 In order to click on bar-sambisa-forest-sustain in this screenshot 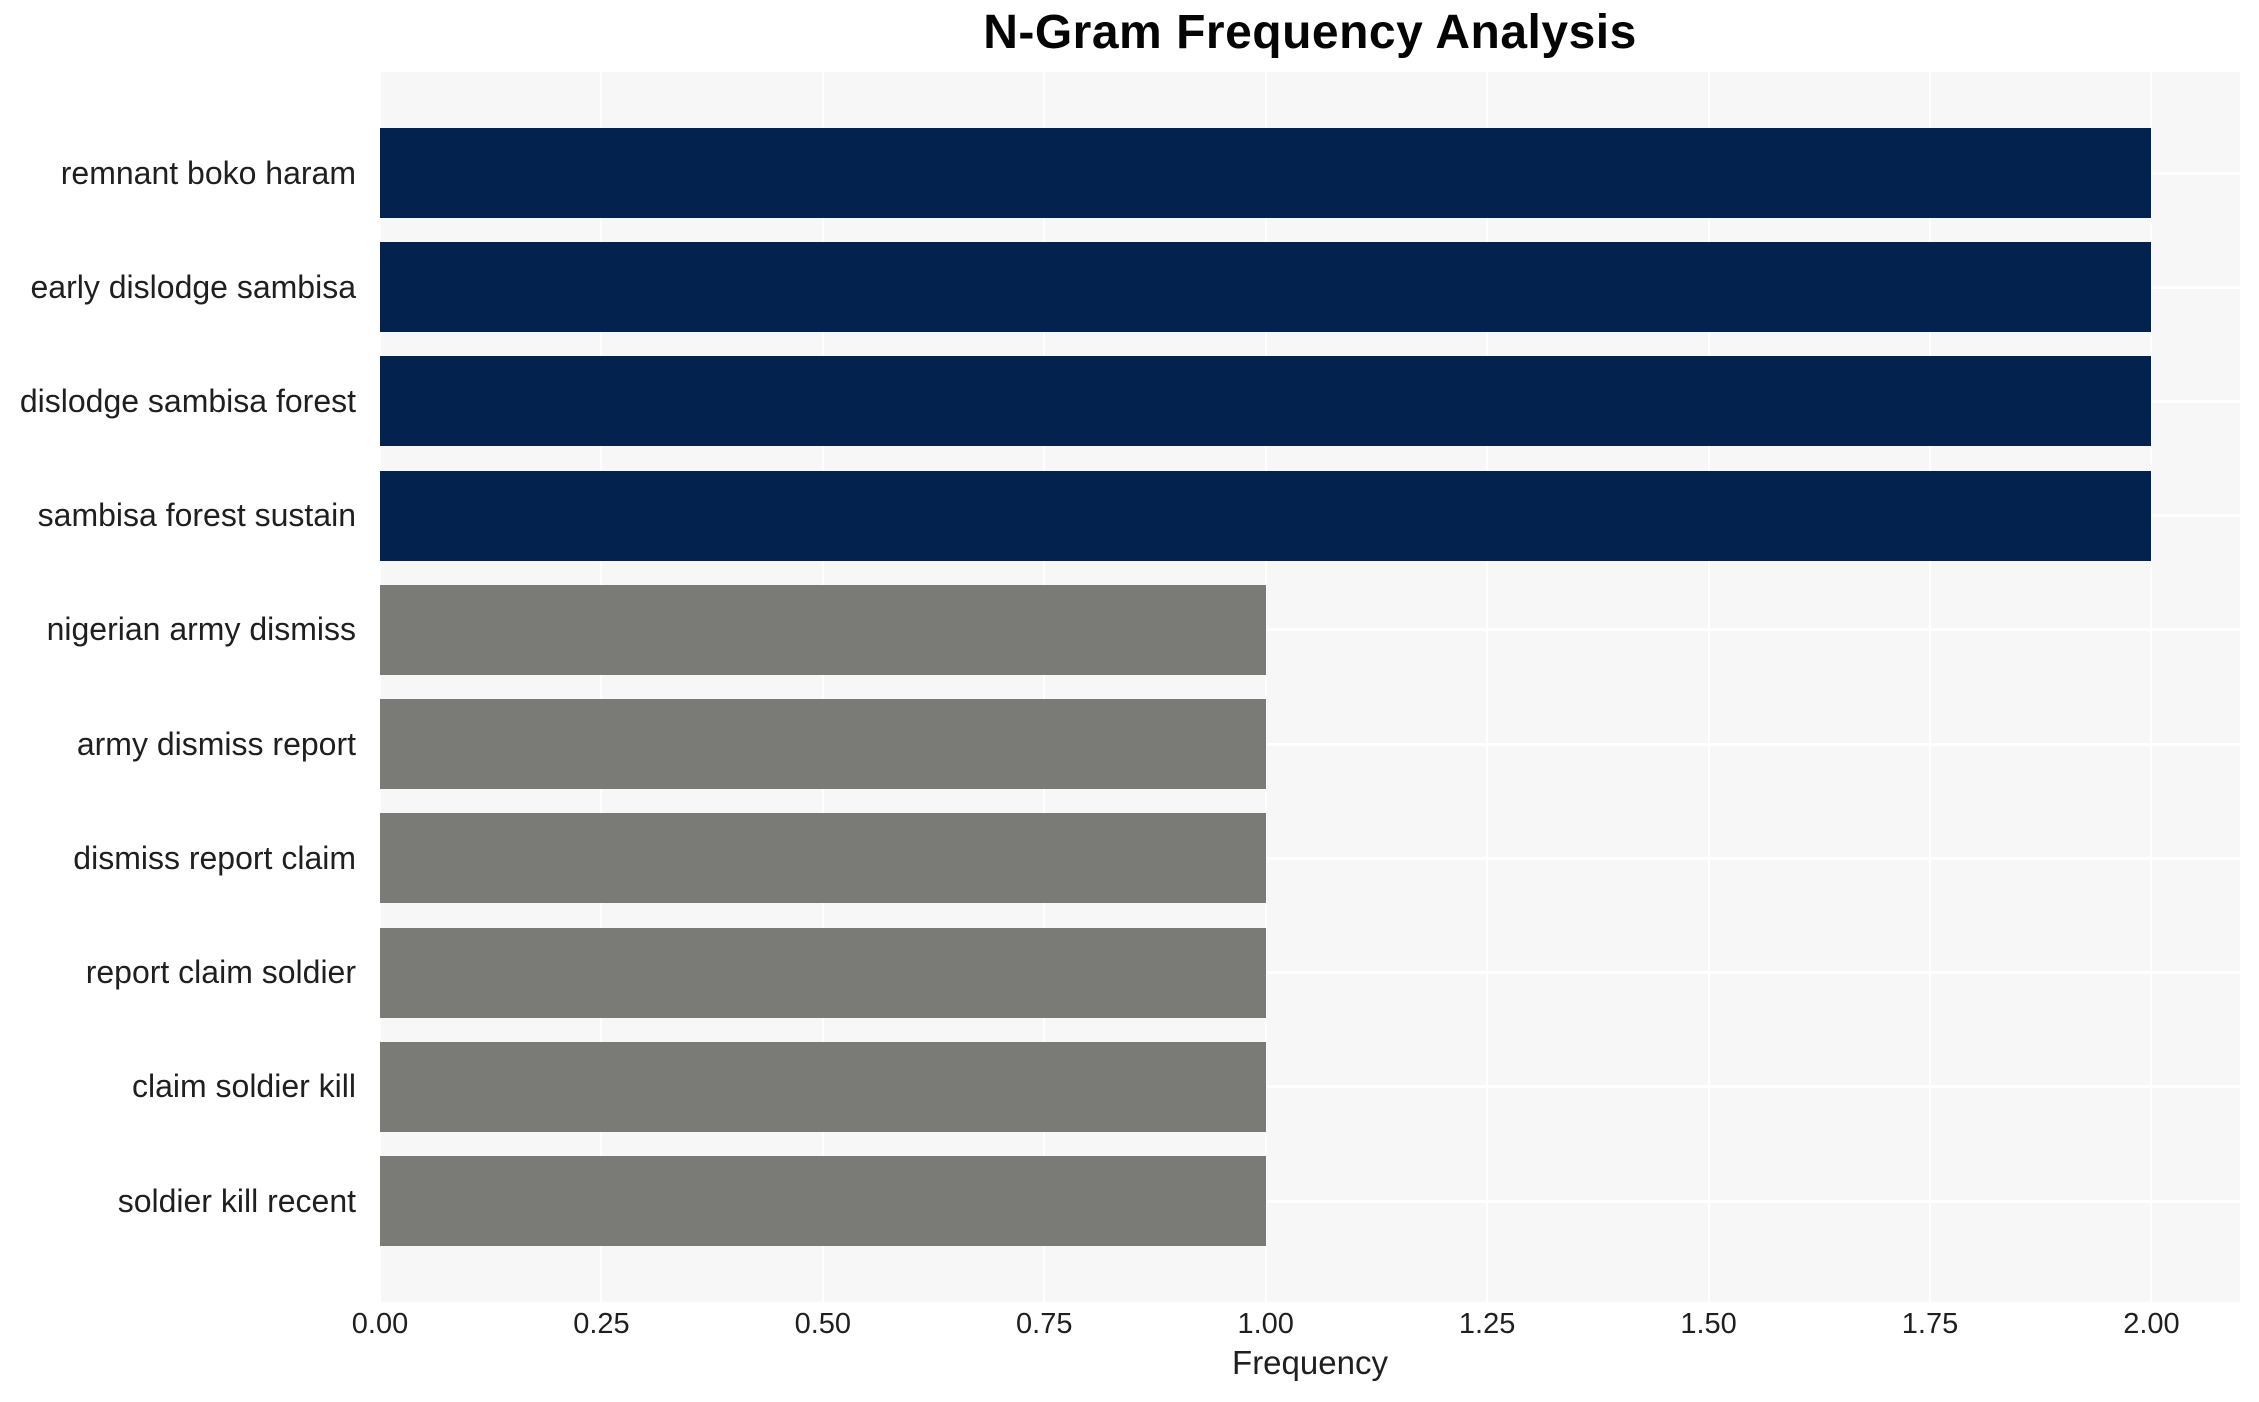, I will do `click(1266, 515)`.